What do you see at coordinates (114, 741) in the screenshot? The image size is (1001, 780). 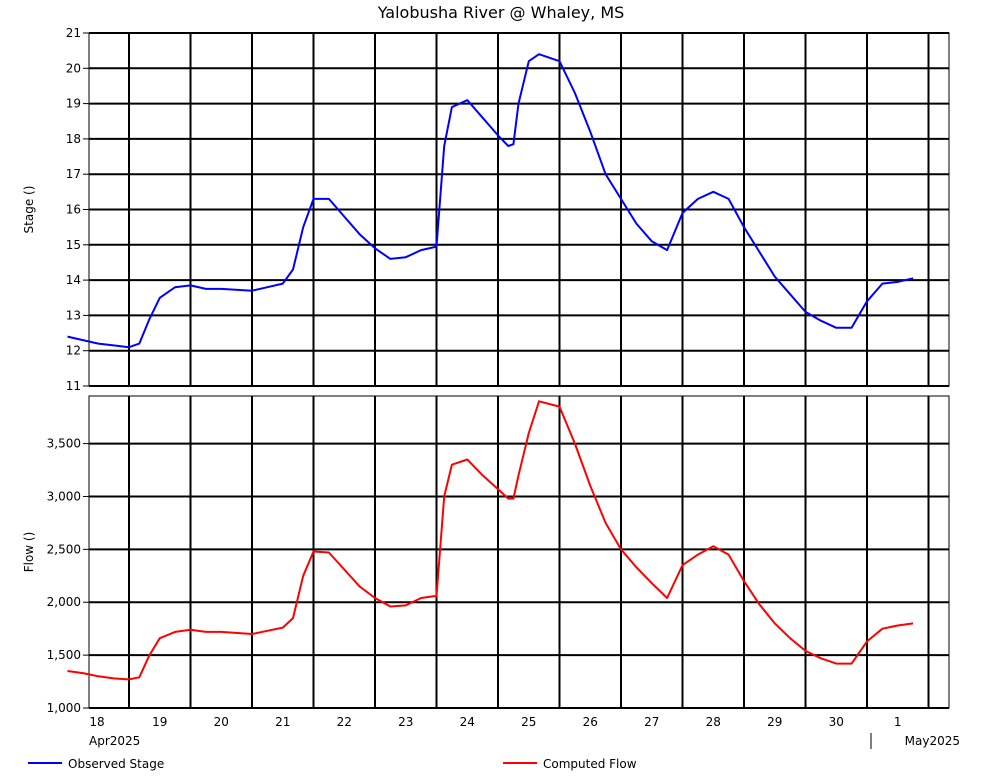 I see `month-label-start: Apr2025` at bounding box center [114, 741].